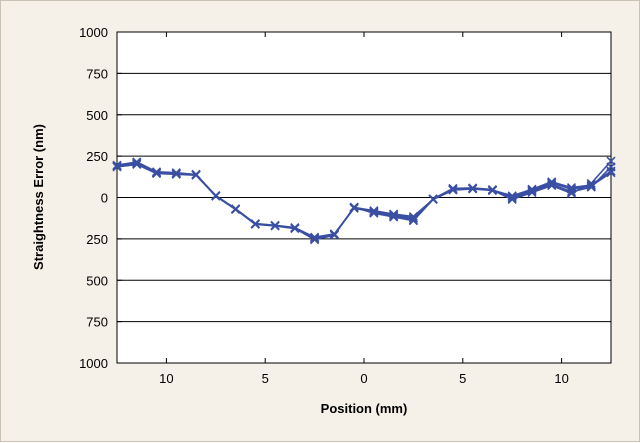 The image size is (640, 443). Describe the element at coordinates (166, 378) in the screenshot. I see `x-tick-label-0: 10` at that location.